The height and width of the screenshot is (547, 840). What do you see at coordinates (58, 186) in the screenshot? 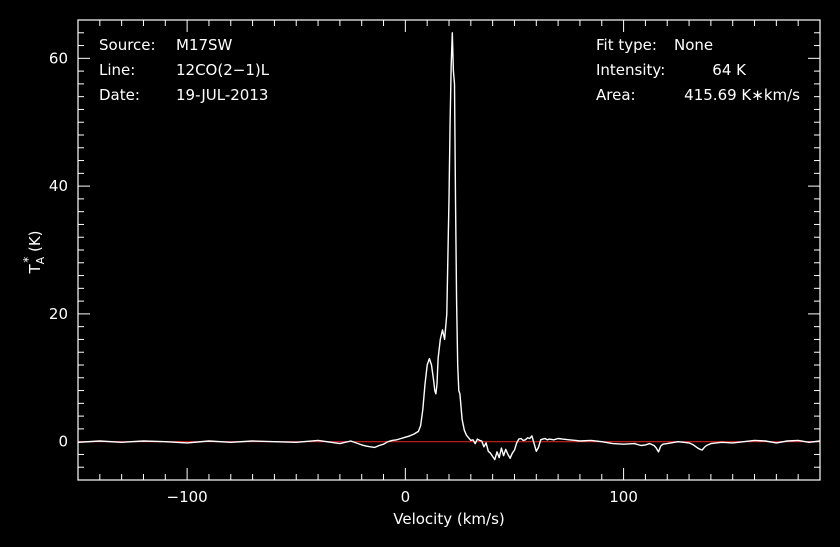
I see `y-tick-label: 40` at bounding box center [58, 186].